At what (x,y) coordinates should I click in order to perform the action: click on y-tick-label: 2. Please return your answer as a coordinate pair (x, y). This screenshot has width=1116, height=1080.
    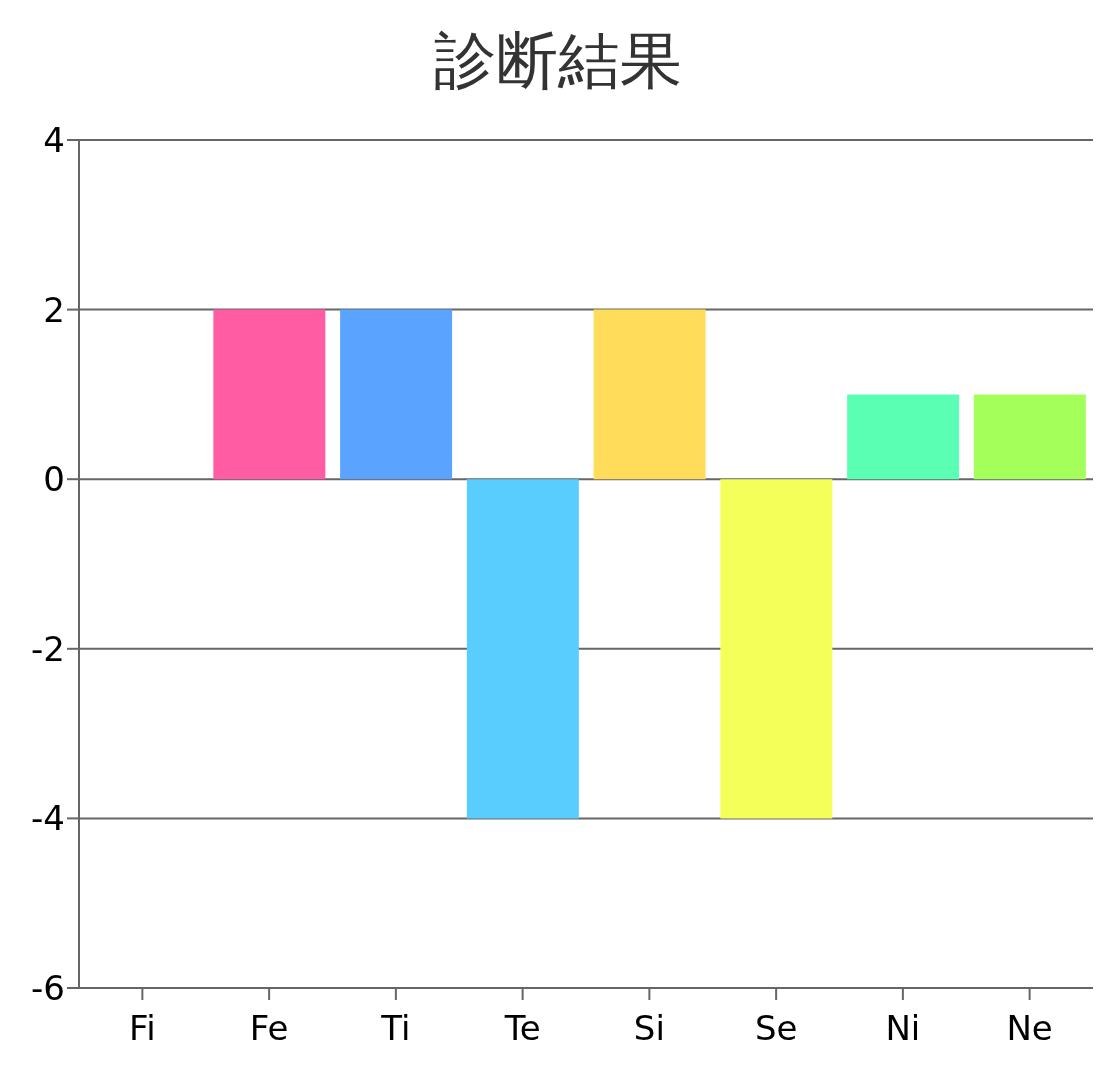
    Looking at the image, I should click on (54, 309).